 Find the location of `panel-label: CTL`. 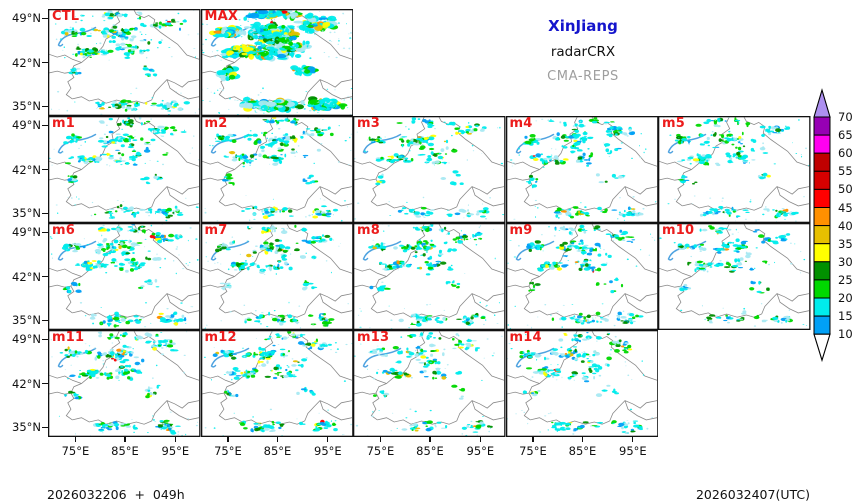

panel-label: CTL is located at coordinates (66, 16).